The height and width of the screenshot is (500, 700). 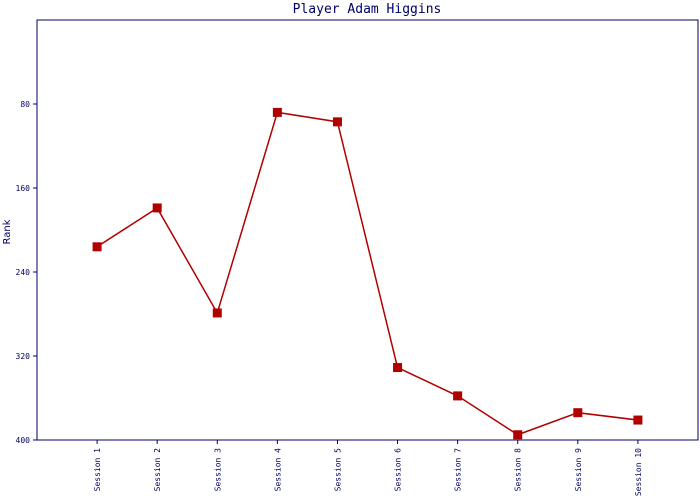 I want to click on y-tick-label: 240, so click(x=23, y=272).